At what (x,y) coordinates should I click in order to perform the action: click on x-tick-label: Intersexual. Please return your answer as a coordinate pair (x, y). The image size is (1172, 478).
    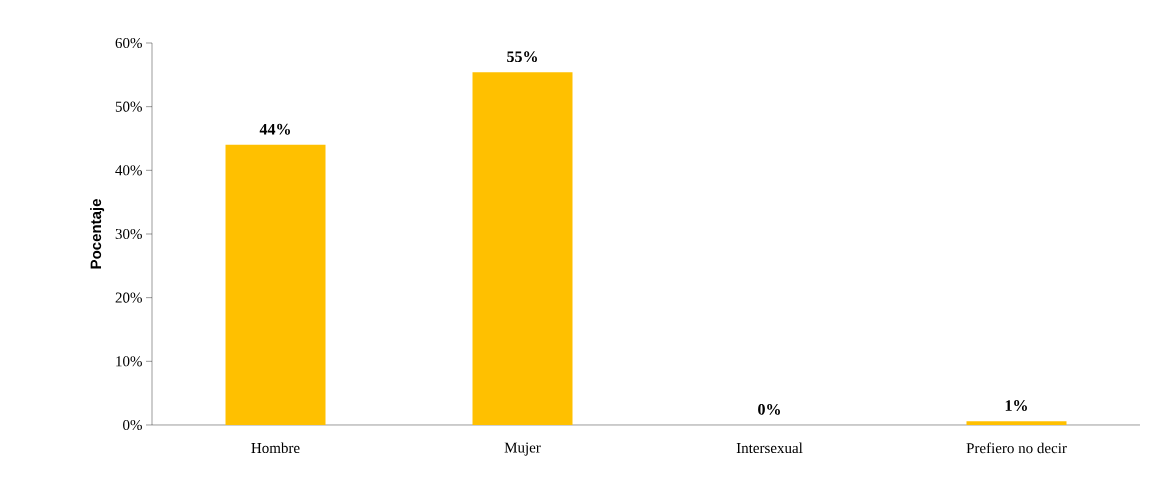
    Looking at the image, I should click on (769, 448).